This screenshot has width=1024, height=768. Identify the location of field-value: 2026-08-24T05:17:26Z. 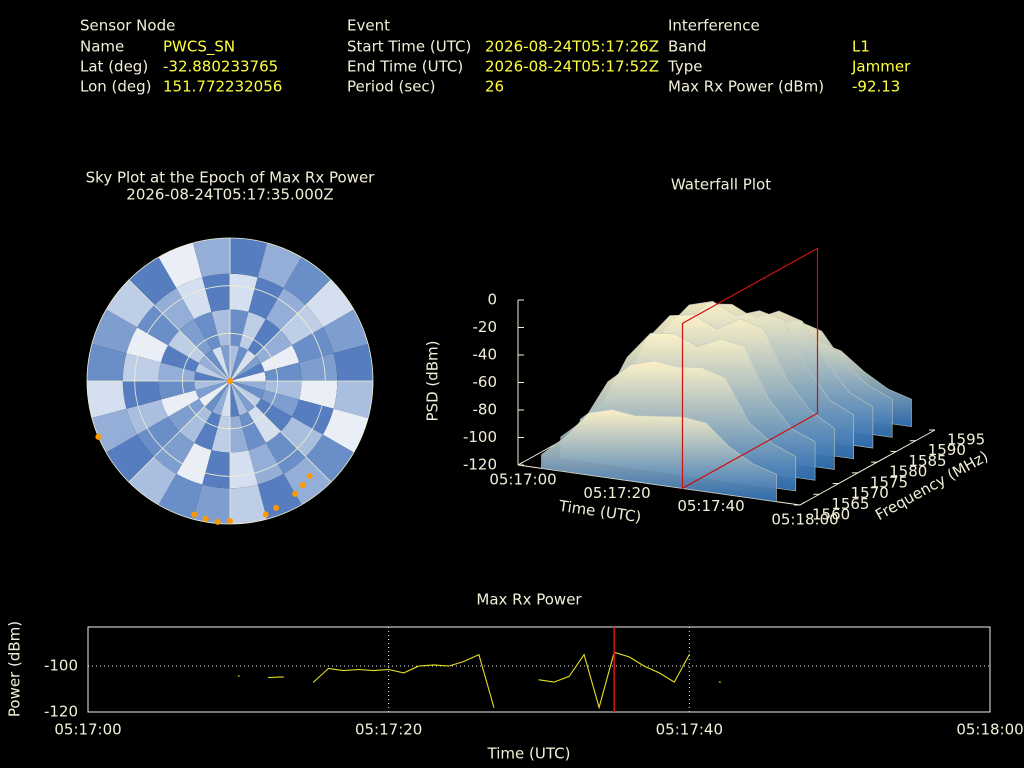
(572, 47).